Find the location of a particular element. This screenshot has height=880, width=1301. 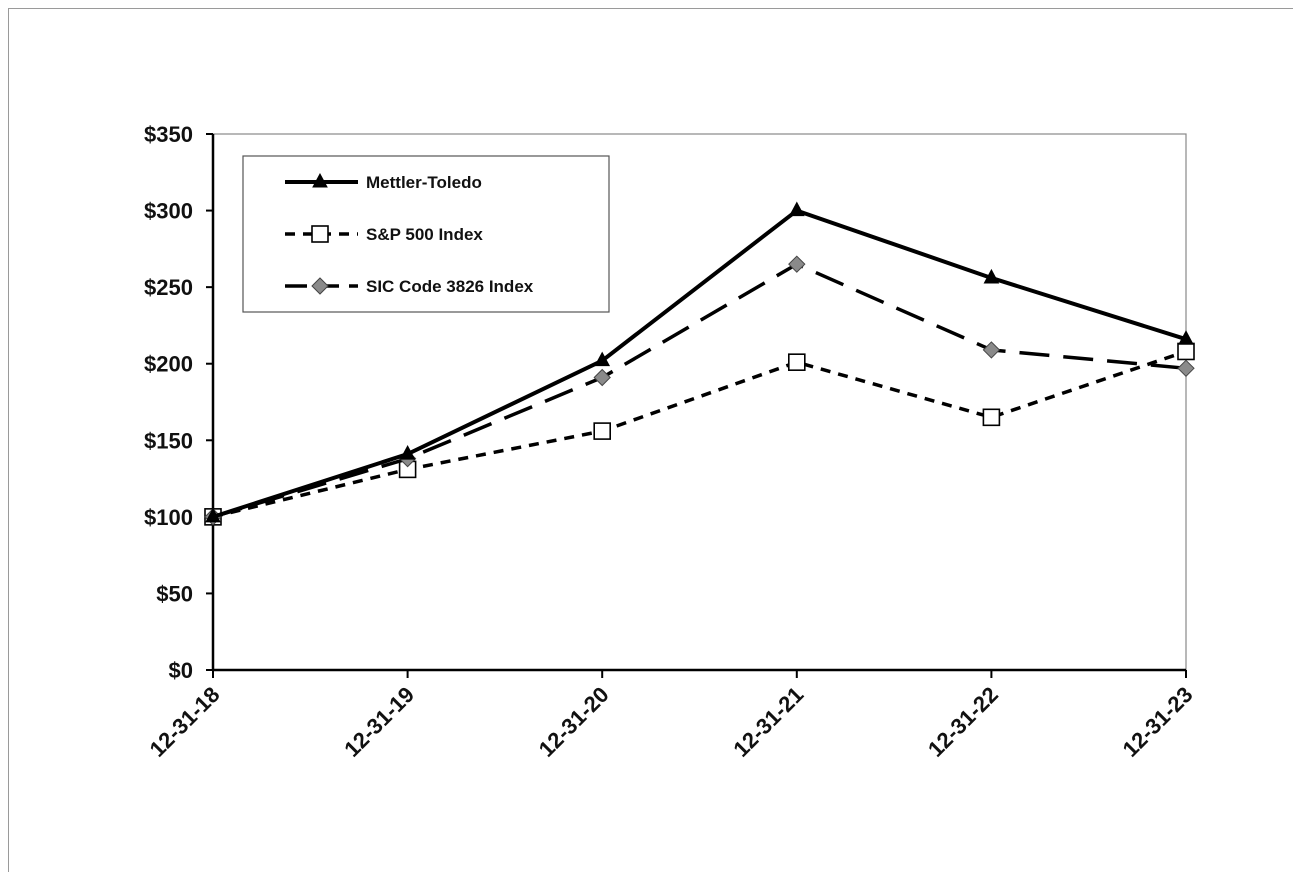

series-line is located at coordinates (699, 434).